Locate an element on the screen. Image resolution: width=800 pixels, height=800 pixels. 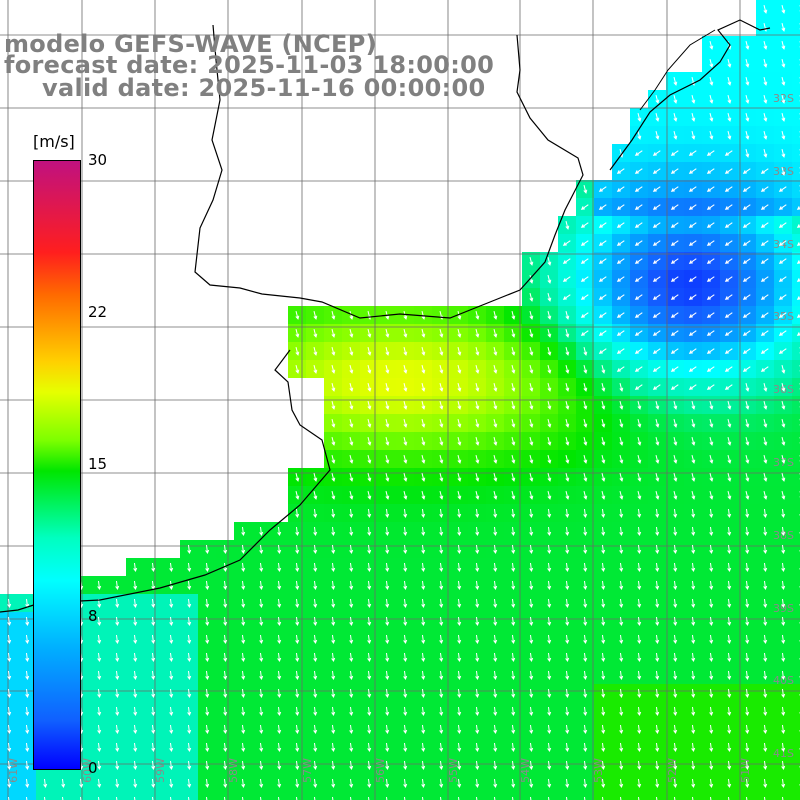
longitude-label: 53W is located at coordinates (598, 770).